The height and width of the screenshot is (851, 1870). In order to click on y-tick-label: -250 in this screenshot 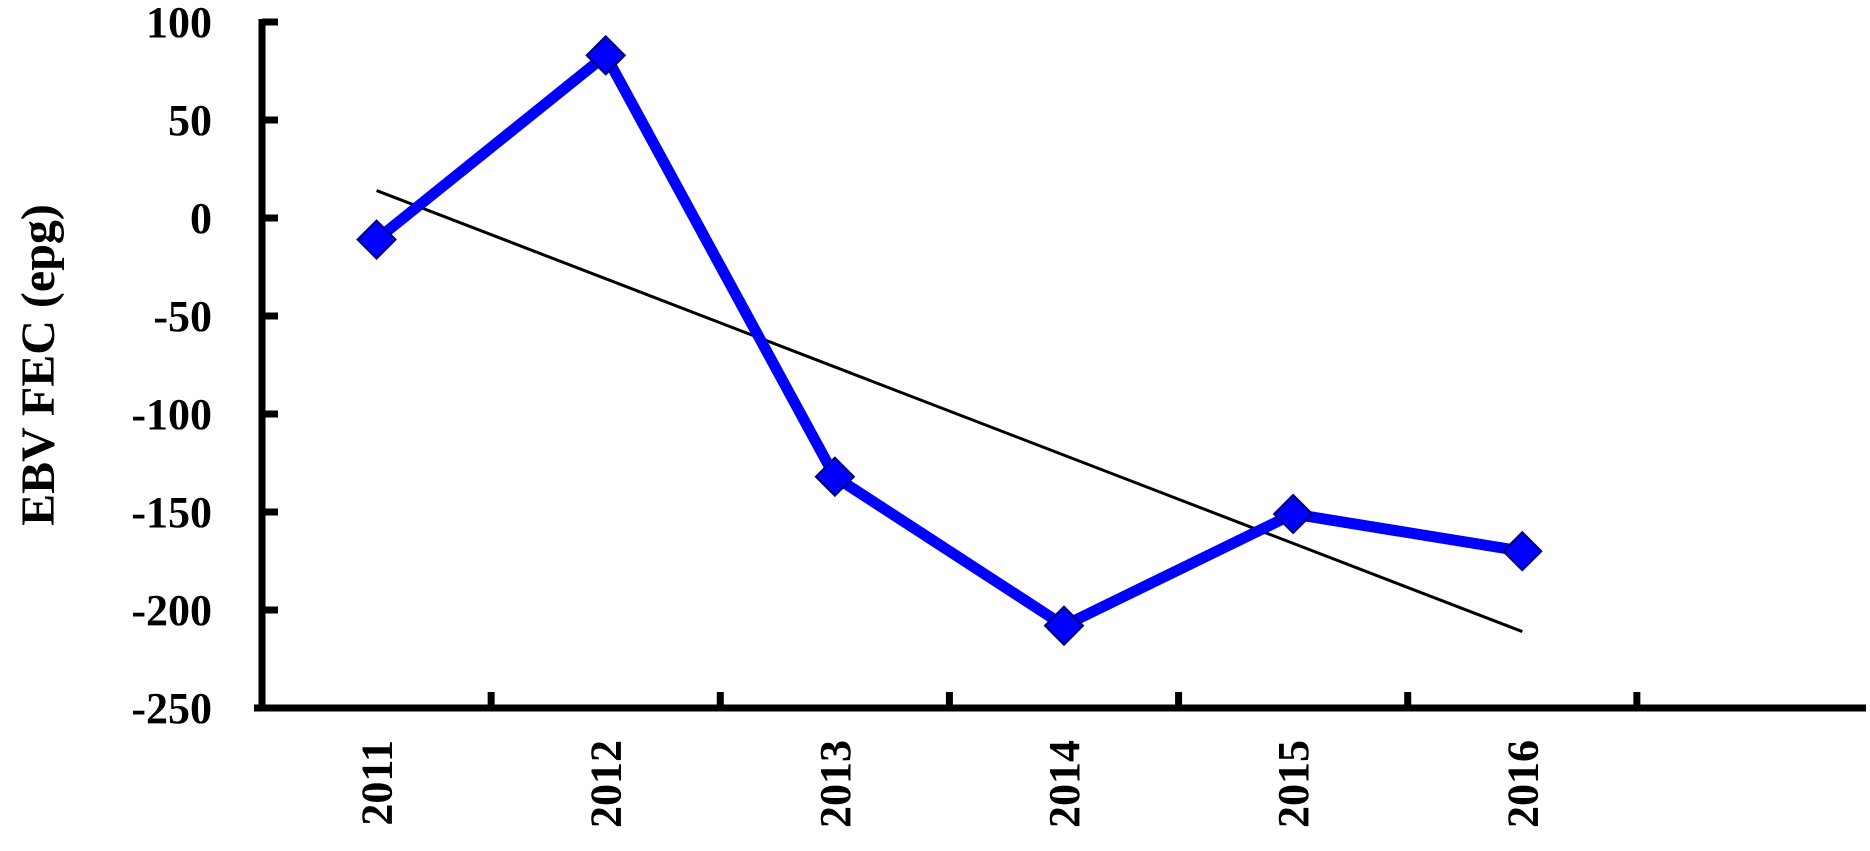, I will do `click(171, 708)`.